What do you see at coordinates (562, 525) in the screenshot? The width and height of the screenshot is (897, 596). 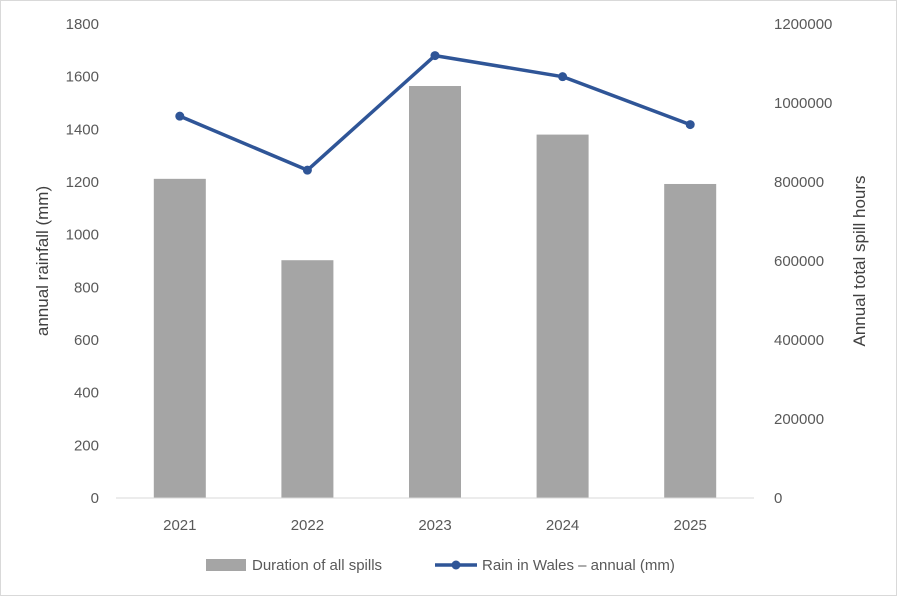 I see `x-tick-label: 2024` at bounding box center [562, 525].